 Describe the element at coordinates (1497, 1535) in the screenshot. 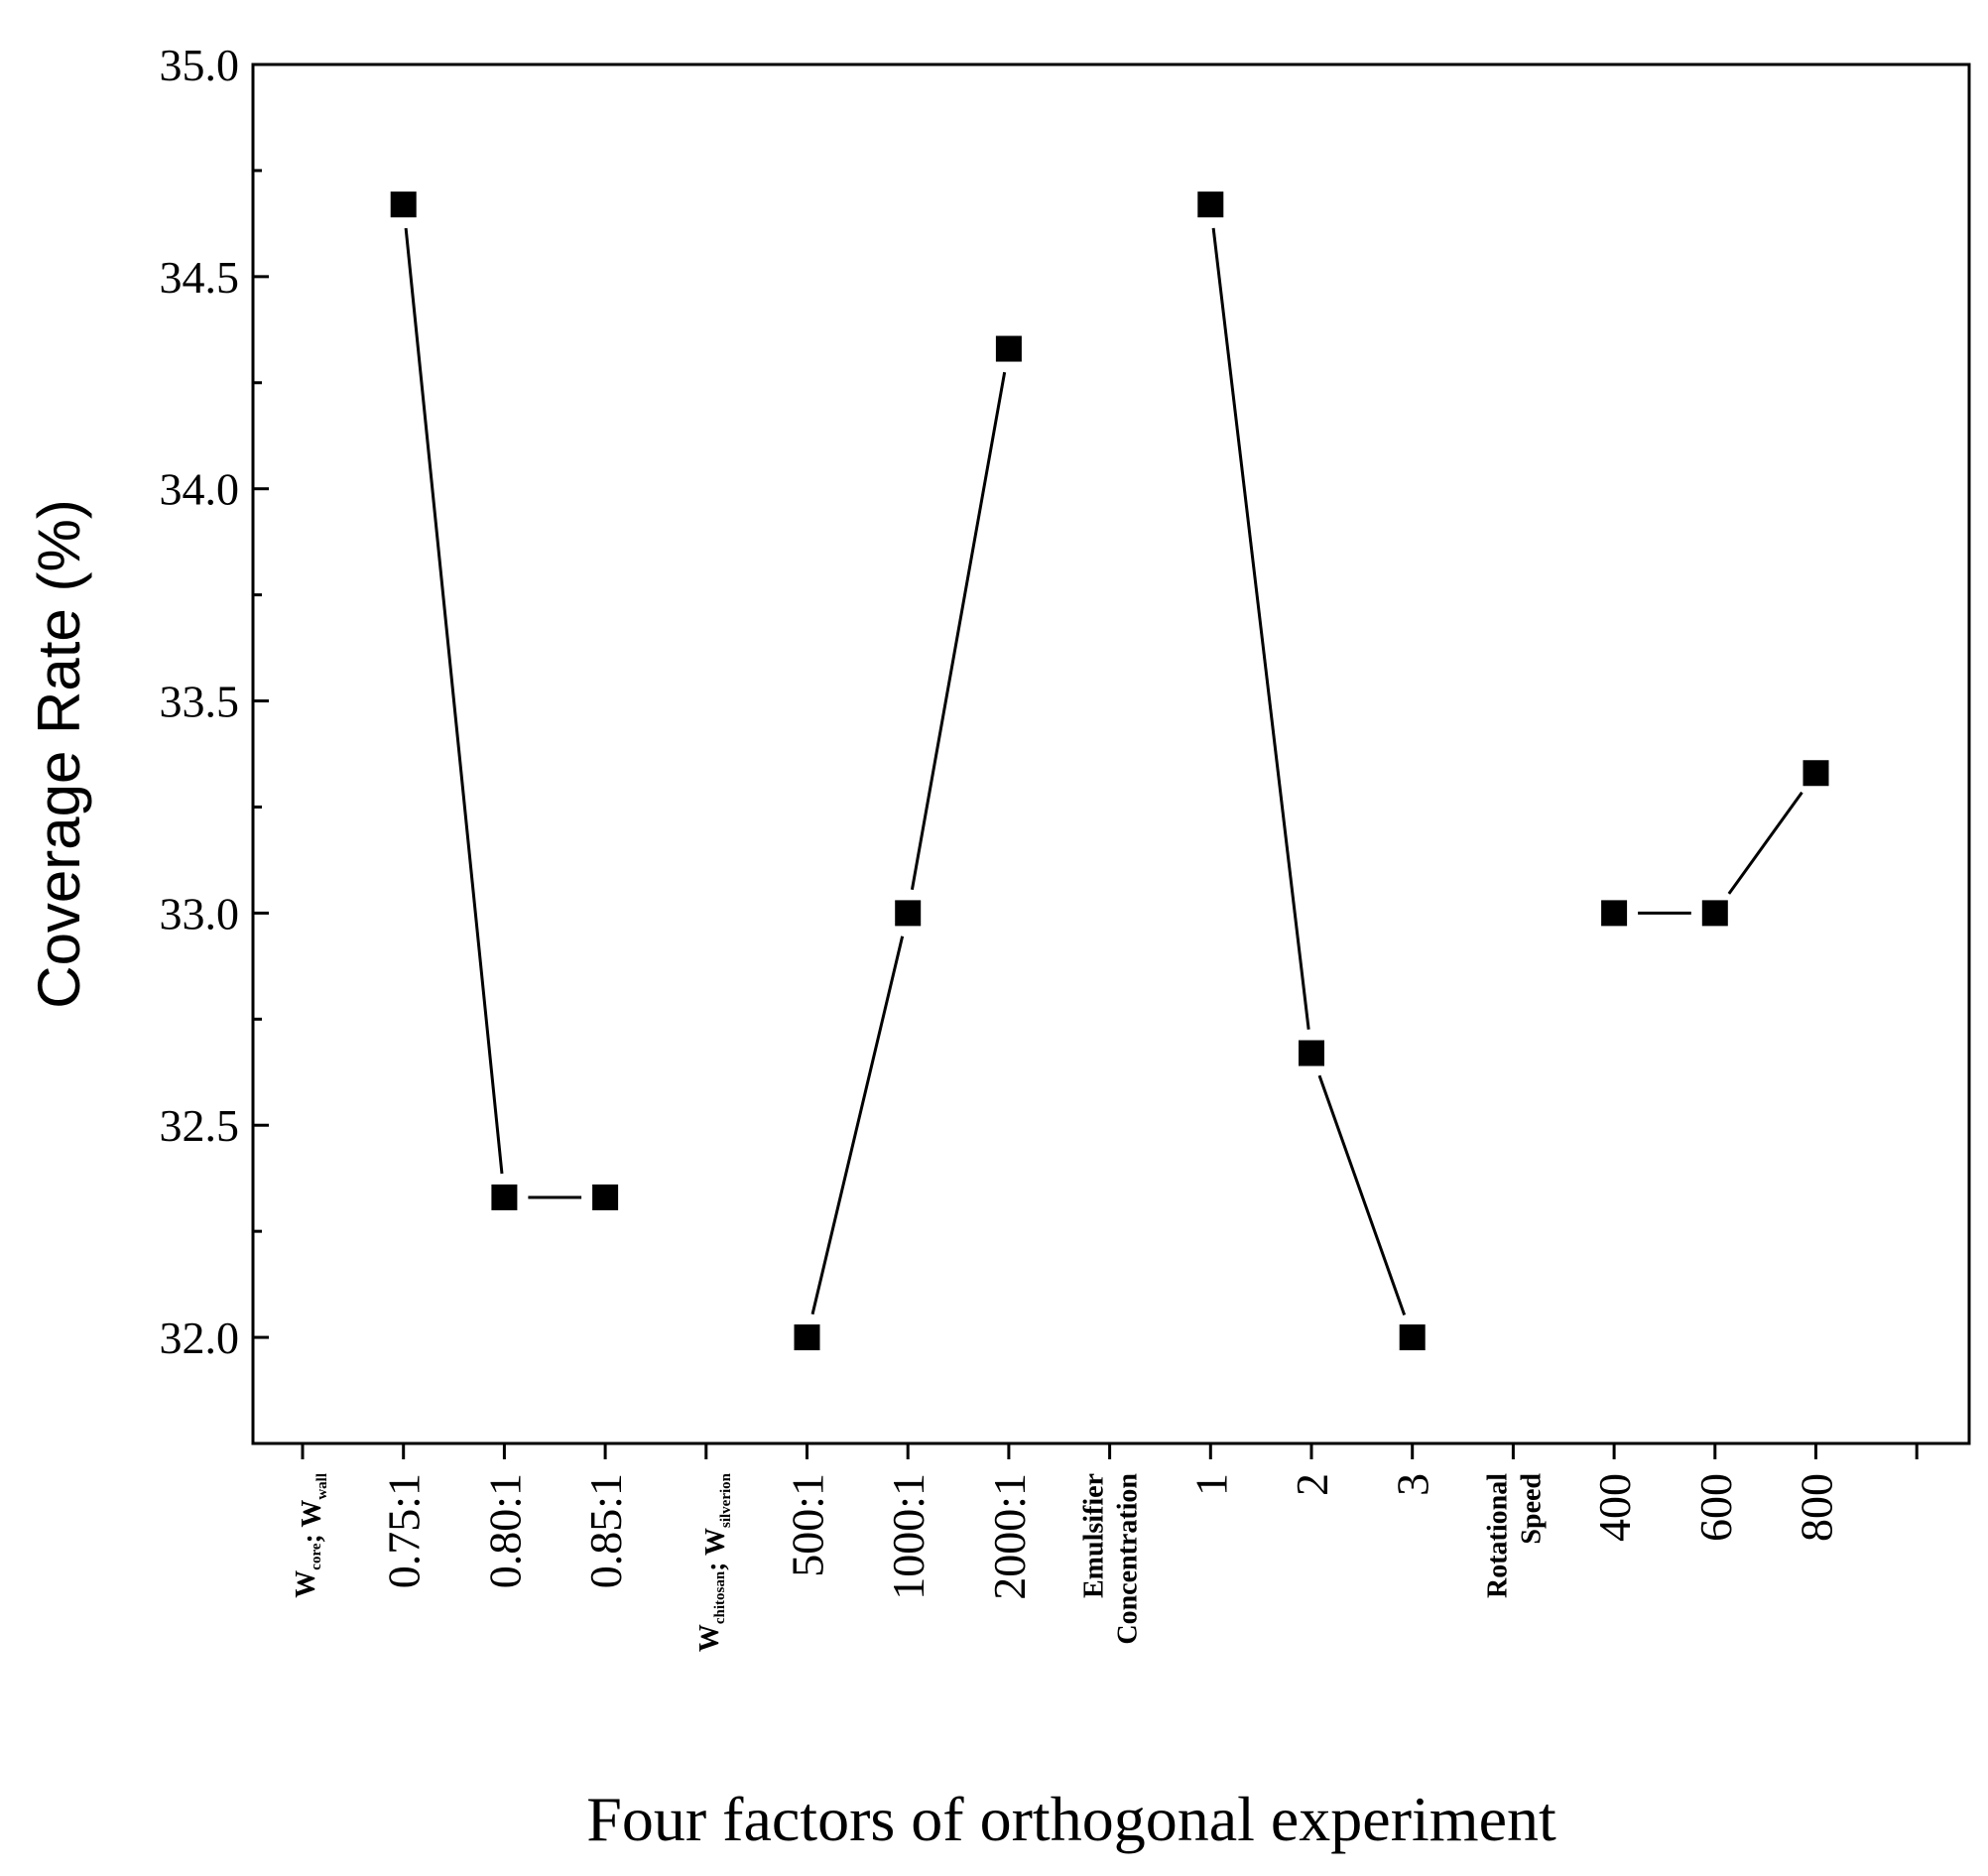

I see `x-factor-label: Rotational` at that location.